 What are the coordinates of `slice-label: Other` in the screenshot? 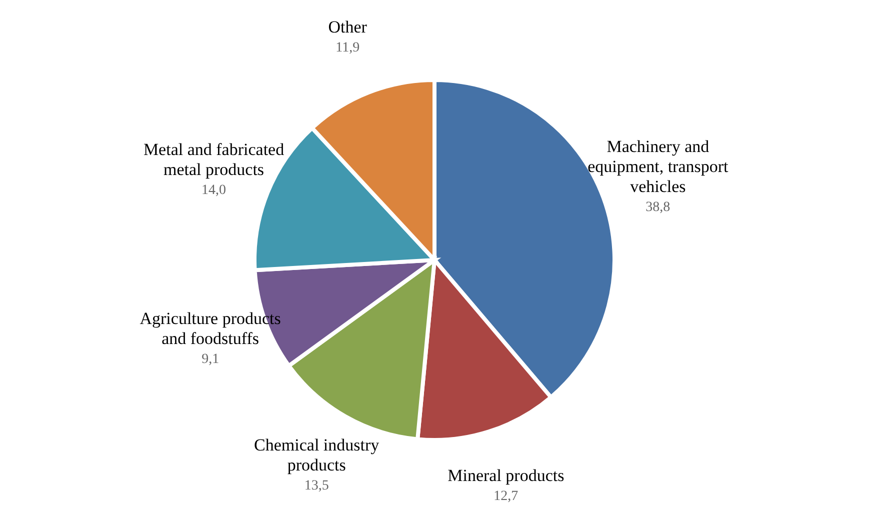 It's located at (348, 26).